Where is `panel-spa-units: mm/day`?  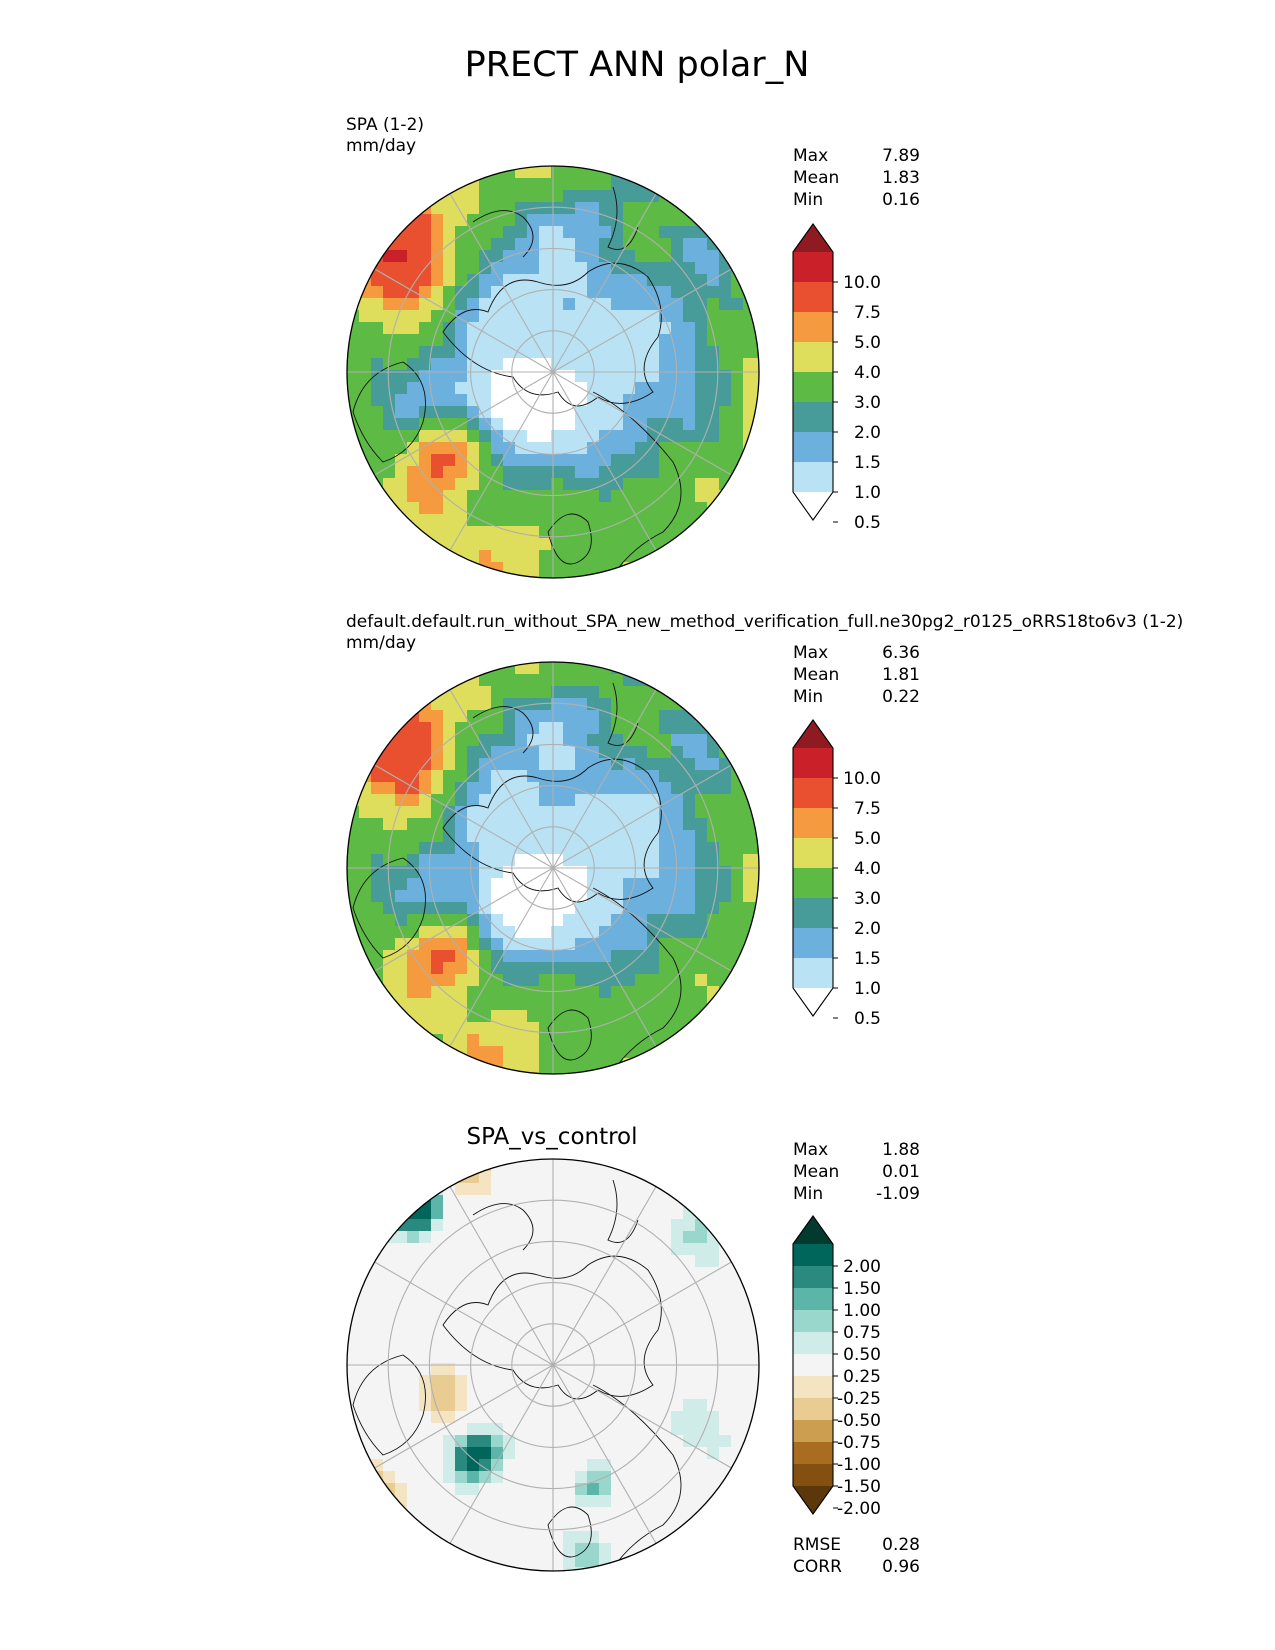
panel-spa-units: mm/day is located at coordinates (381, 146).